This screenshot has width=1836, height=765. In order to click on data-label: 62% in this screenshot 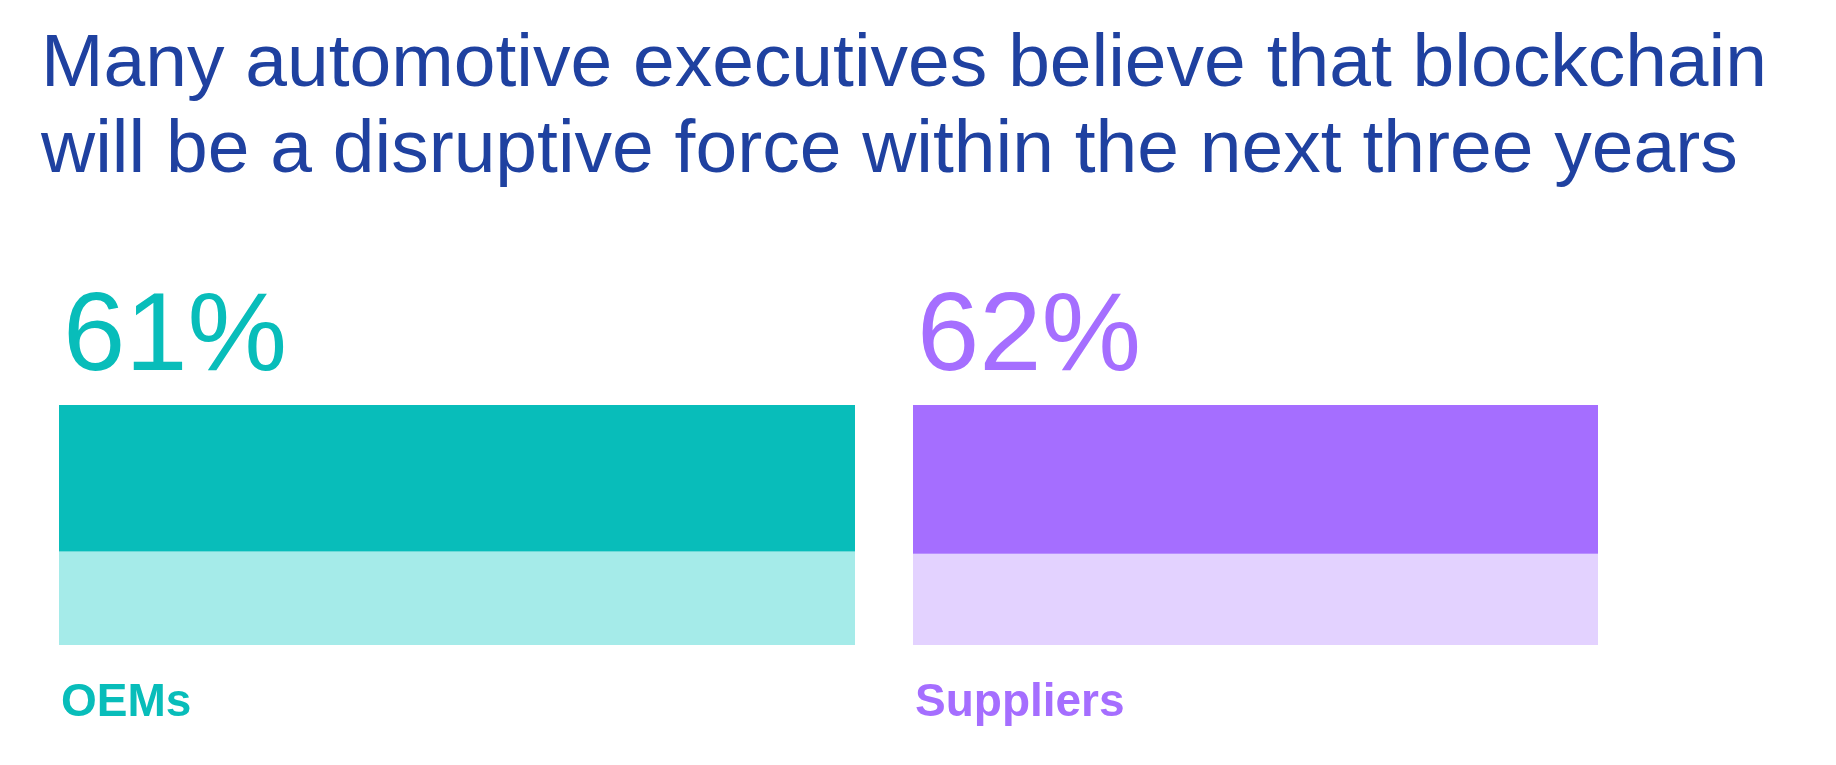, I will do `click(1029, 331)`.